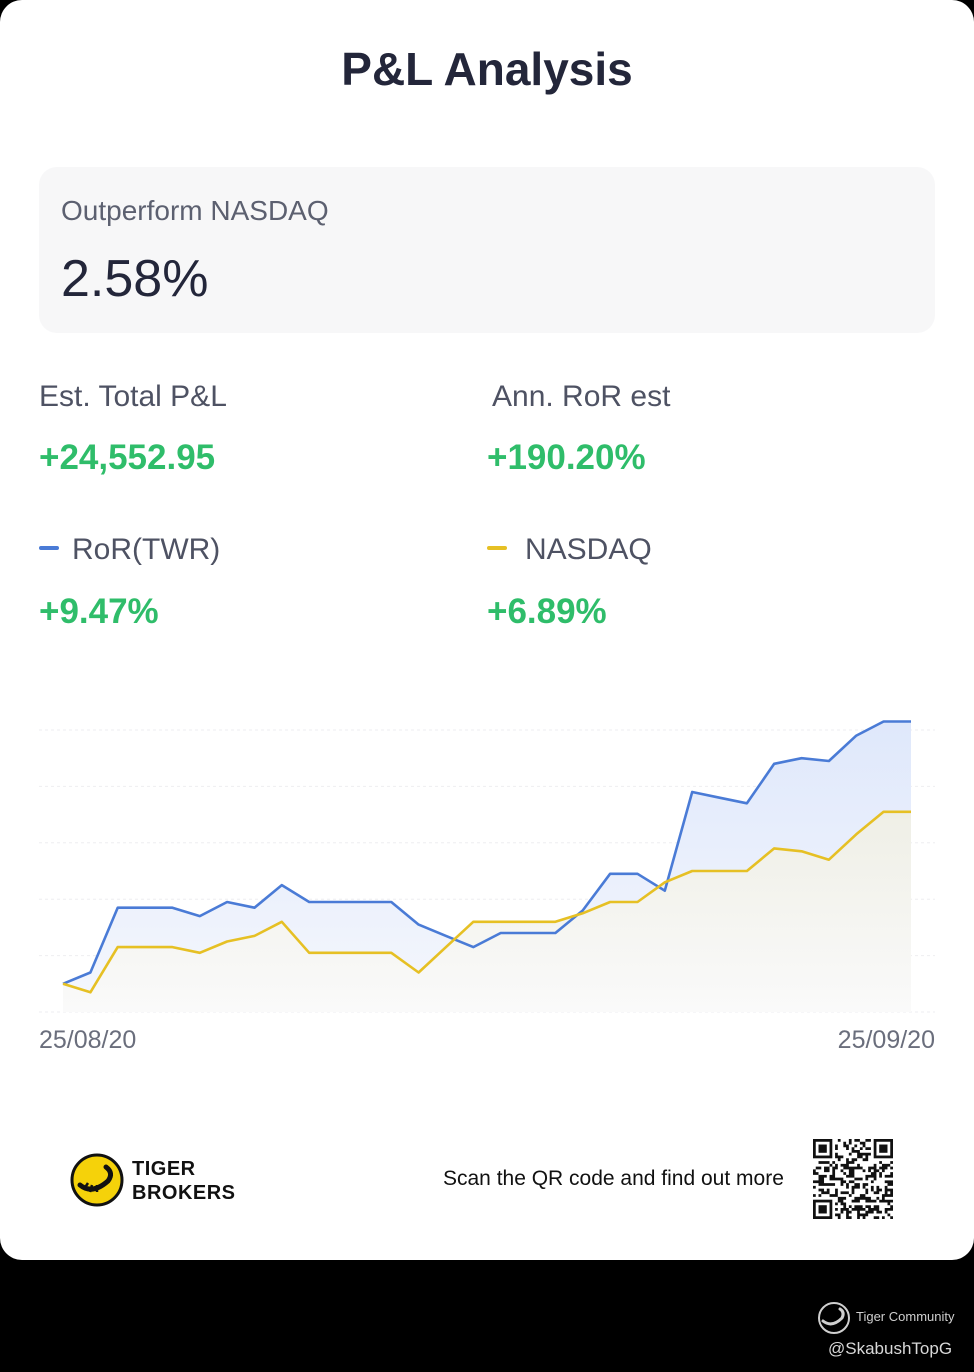 The height and width of the screenshot is (1372, 974). What do you see at coordinates (133, 396) in the screenshot?
I see `total-pl-label: Est. Total P&L` at bounding box center [133, 396].